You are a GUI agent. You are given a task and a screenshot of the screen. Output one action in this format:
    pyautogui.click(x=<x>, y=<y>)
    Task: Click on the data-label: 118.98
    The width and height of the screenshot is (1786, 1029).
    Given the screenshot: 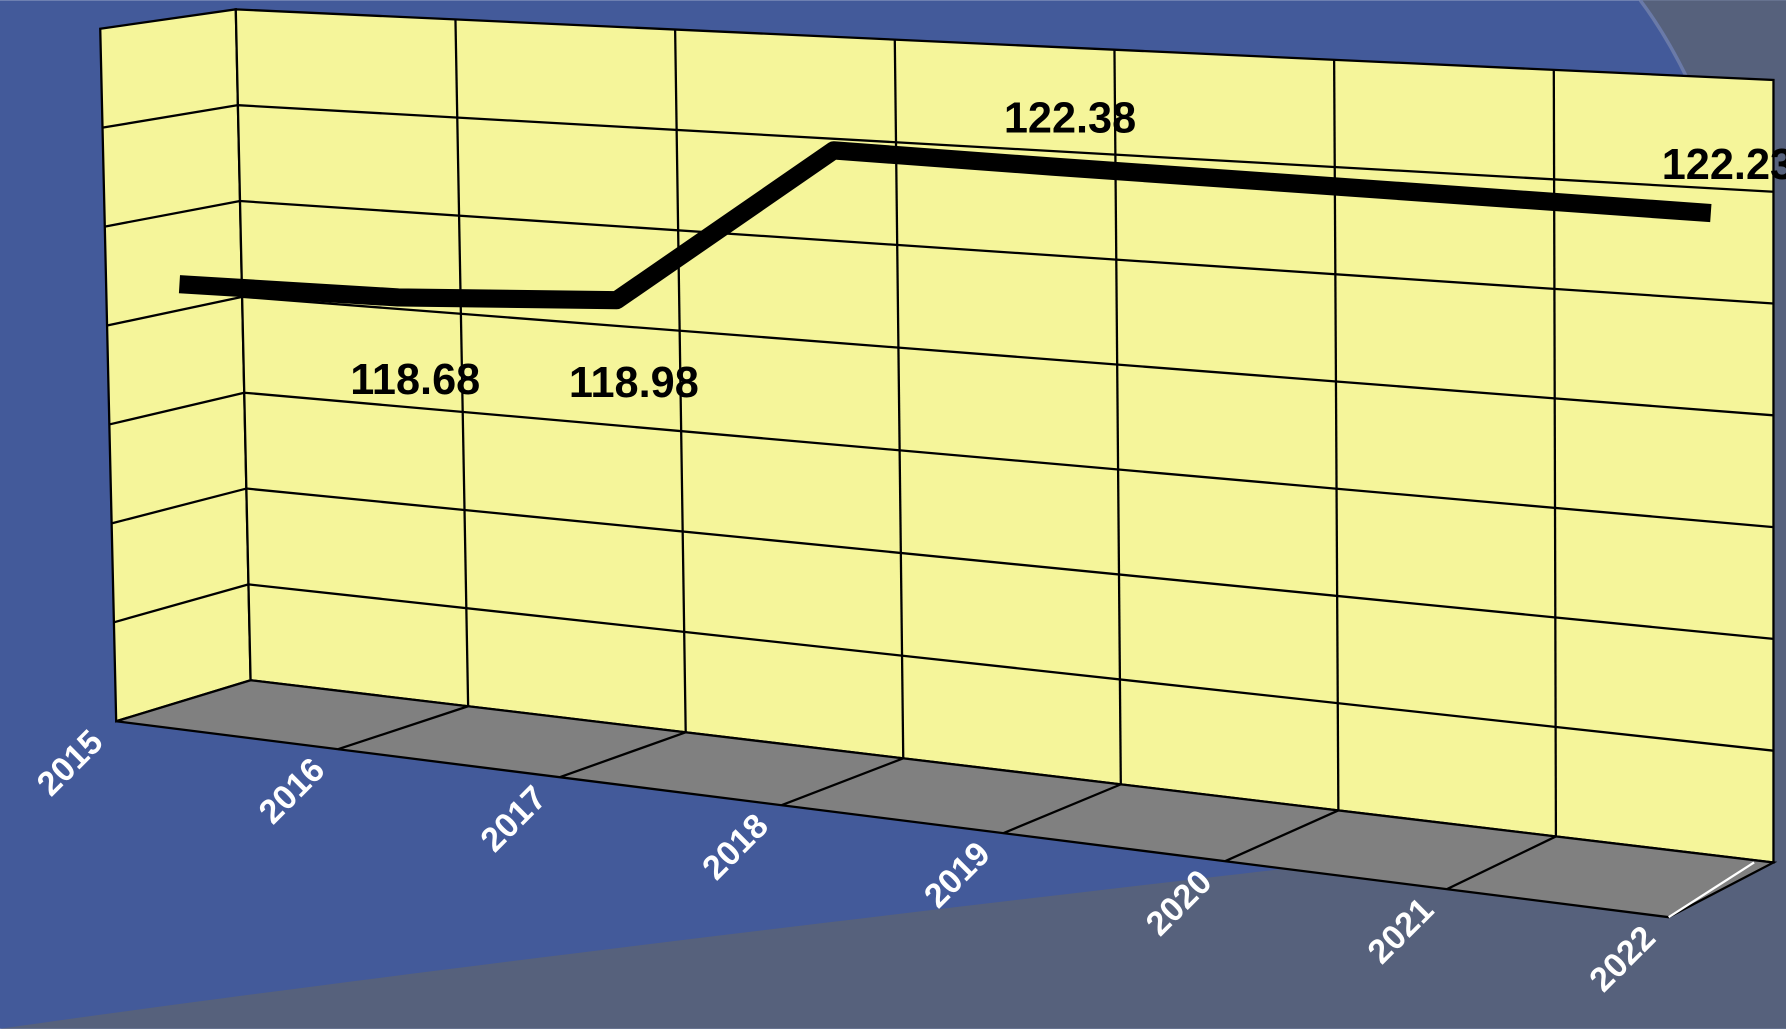 What is the action you would take?
    pyautogui.click(x=634, y=383)
    